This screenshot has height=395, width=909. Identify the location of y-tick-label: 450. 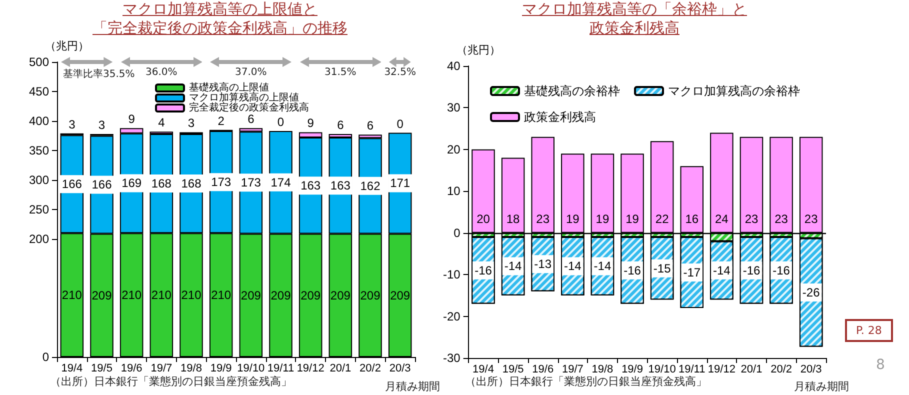
(39, 91).